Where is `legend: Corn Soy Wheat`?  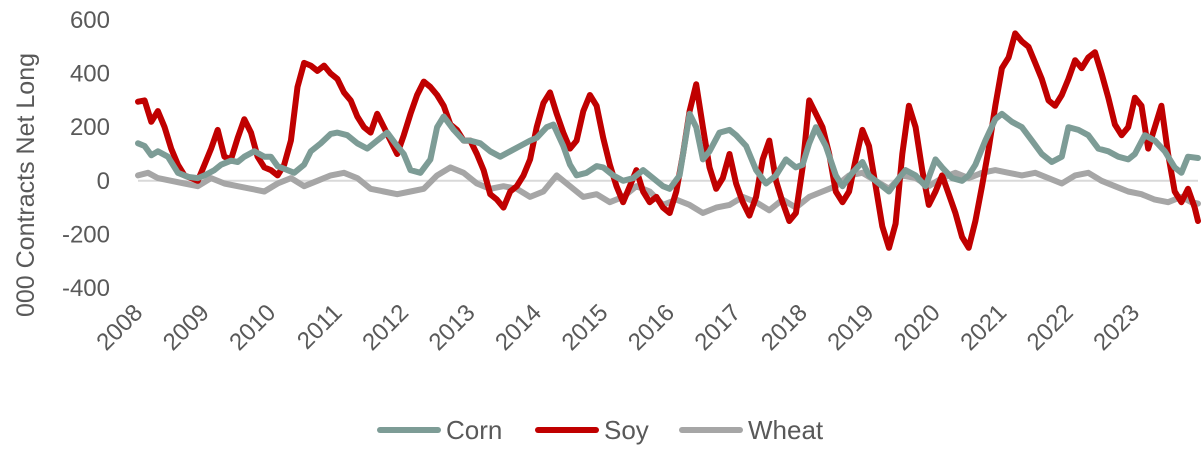
legend: Corn Soy Wheat is located at coordinates (600, 430).